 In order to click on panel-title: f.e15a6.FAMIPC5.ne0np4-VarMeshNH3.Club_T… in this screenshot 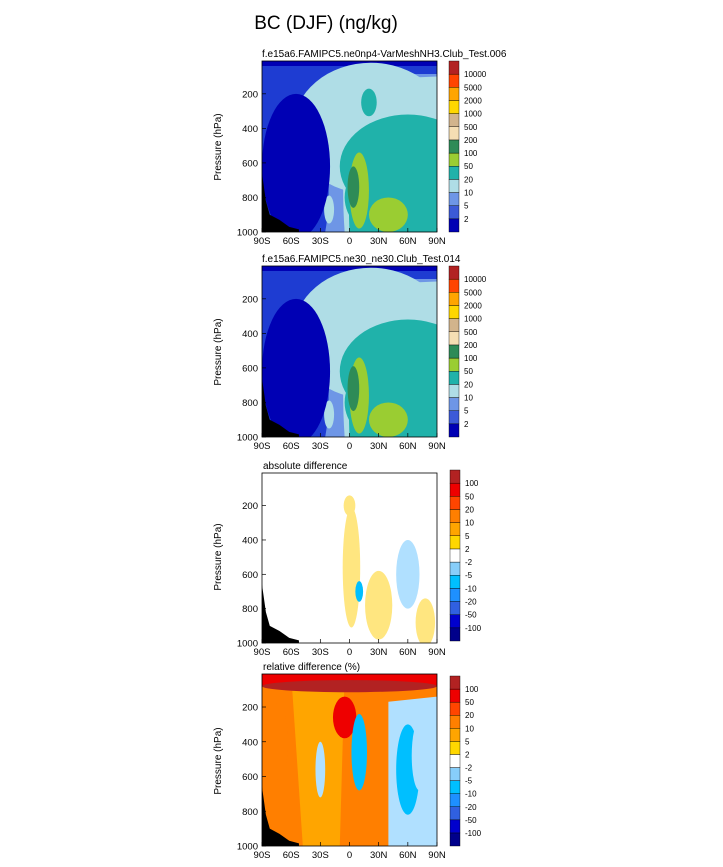, I will do `click(384, 54)`.